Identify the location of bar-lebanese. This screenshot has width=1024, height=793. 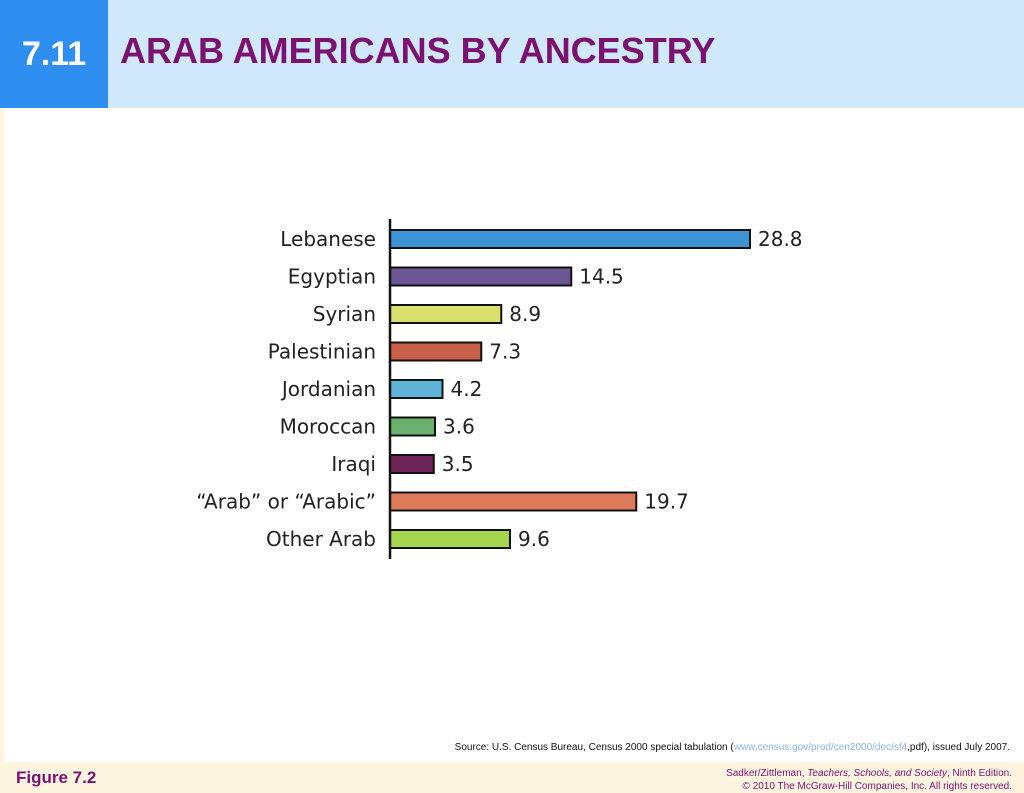
(570, 239).